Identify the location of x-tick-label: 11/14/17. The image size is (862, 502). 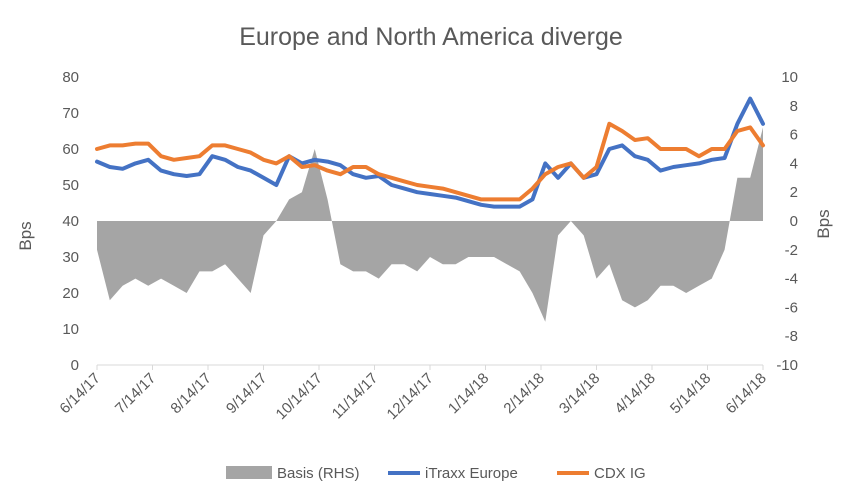
(355, 396).